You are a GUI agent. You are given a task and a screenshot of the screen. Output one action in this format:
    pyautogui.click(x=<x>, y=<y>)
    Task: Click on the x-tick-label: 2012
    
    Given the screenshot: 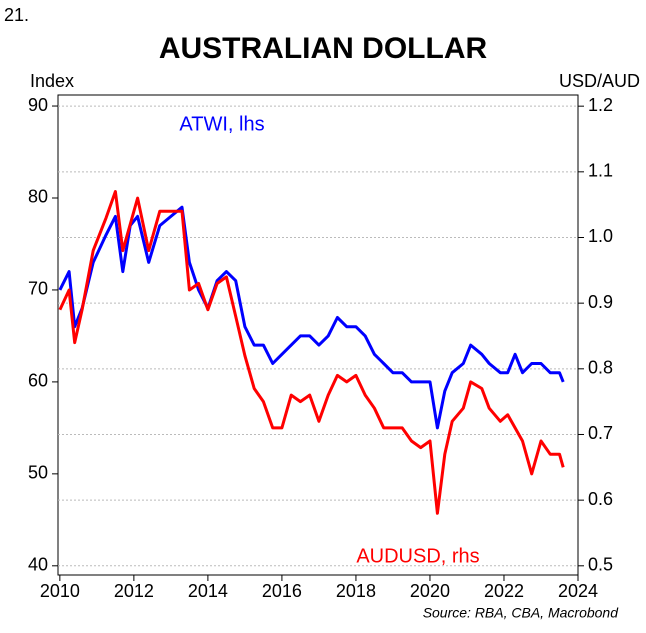 What is the action you would take?
    pyautogui.click(x=134, y=591)
    